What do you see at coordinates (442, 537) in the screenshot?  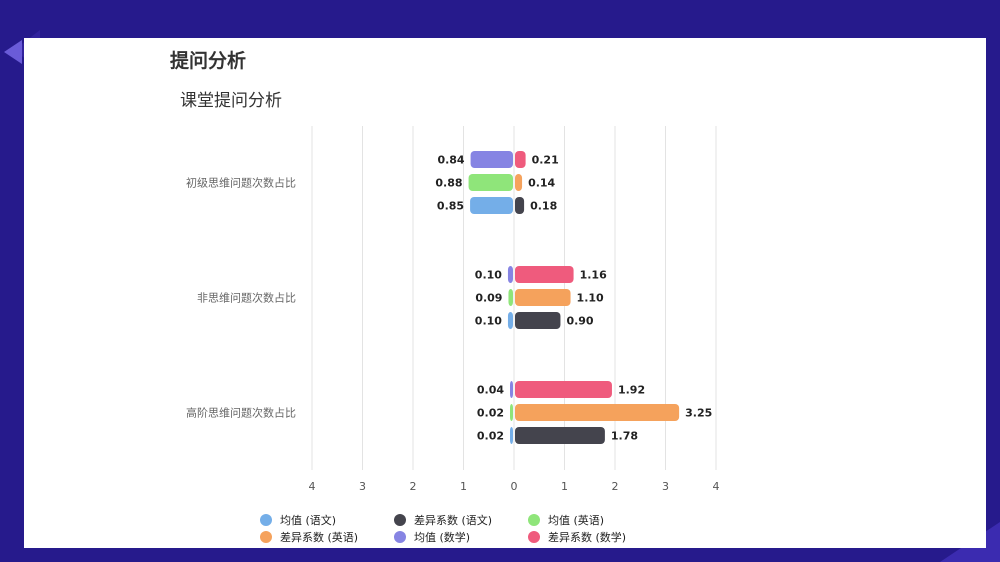 I see `legend-label: 均值 (数学)` at bounding box center [442, 537].